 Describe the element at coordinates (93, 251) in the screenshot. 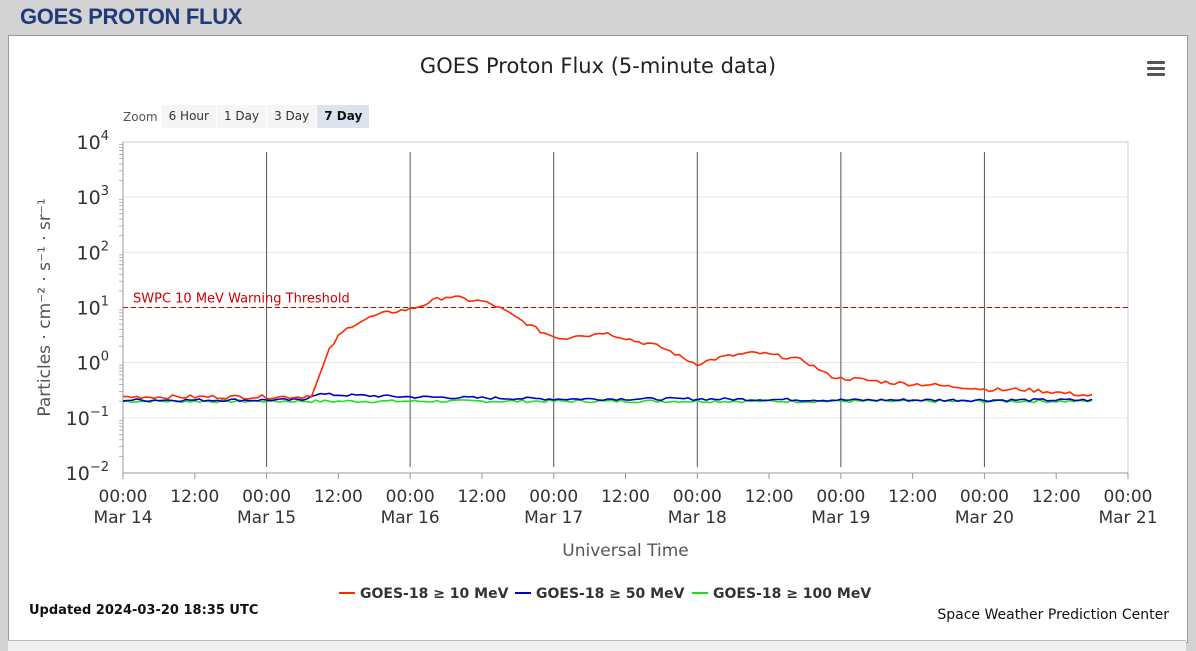

I see `y-tick-label: 10²` at that location.